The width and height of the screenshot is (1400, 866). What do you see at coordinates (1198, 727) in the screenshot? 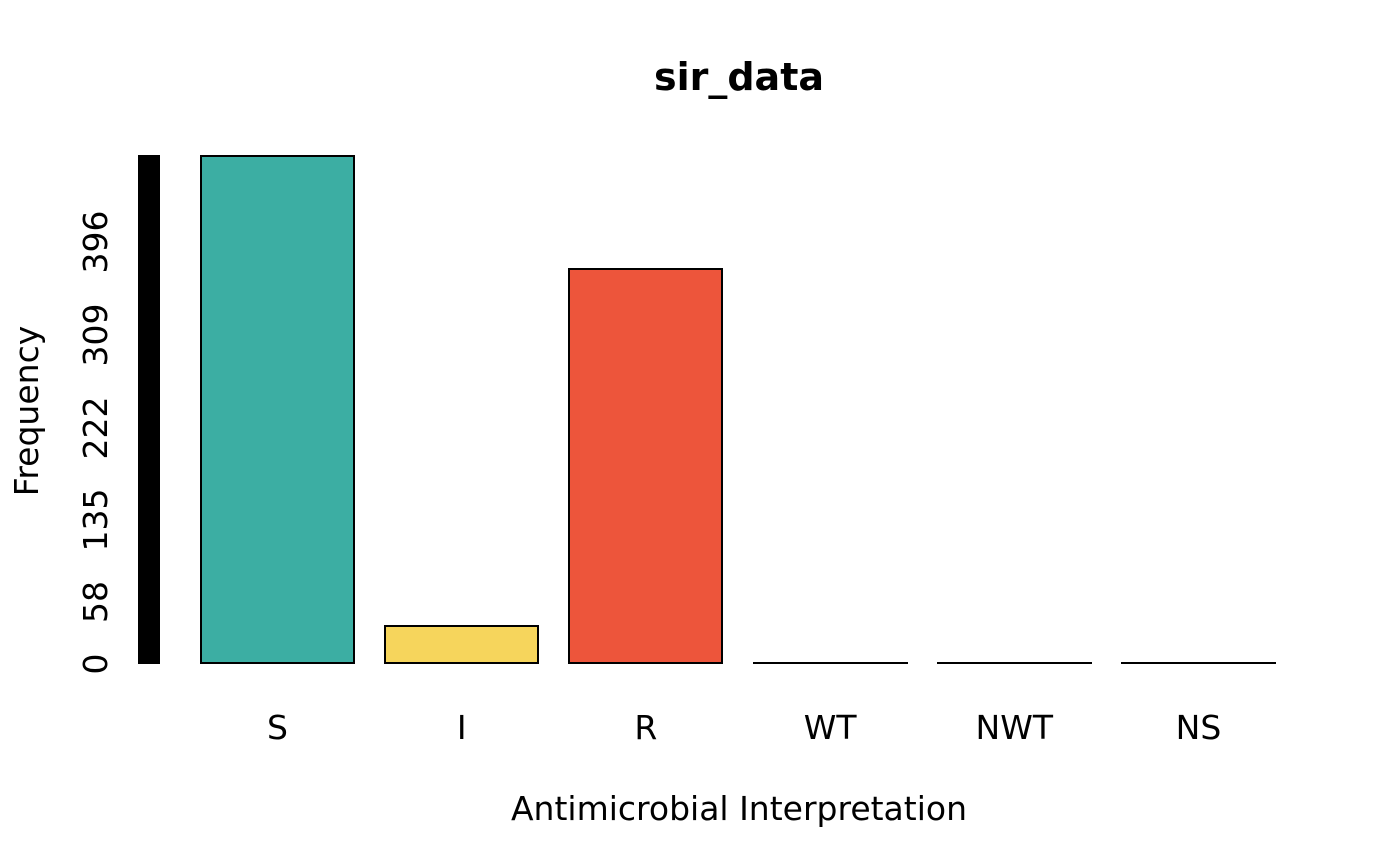
I see `x-tick-label-ns: NS` at bounding box center [1198, 727].